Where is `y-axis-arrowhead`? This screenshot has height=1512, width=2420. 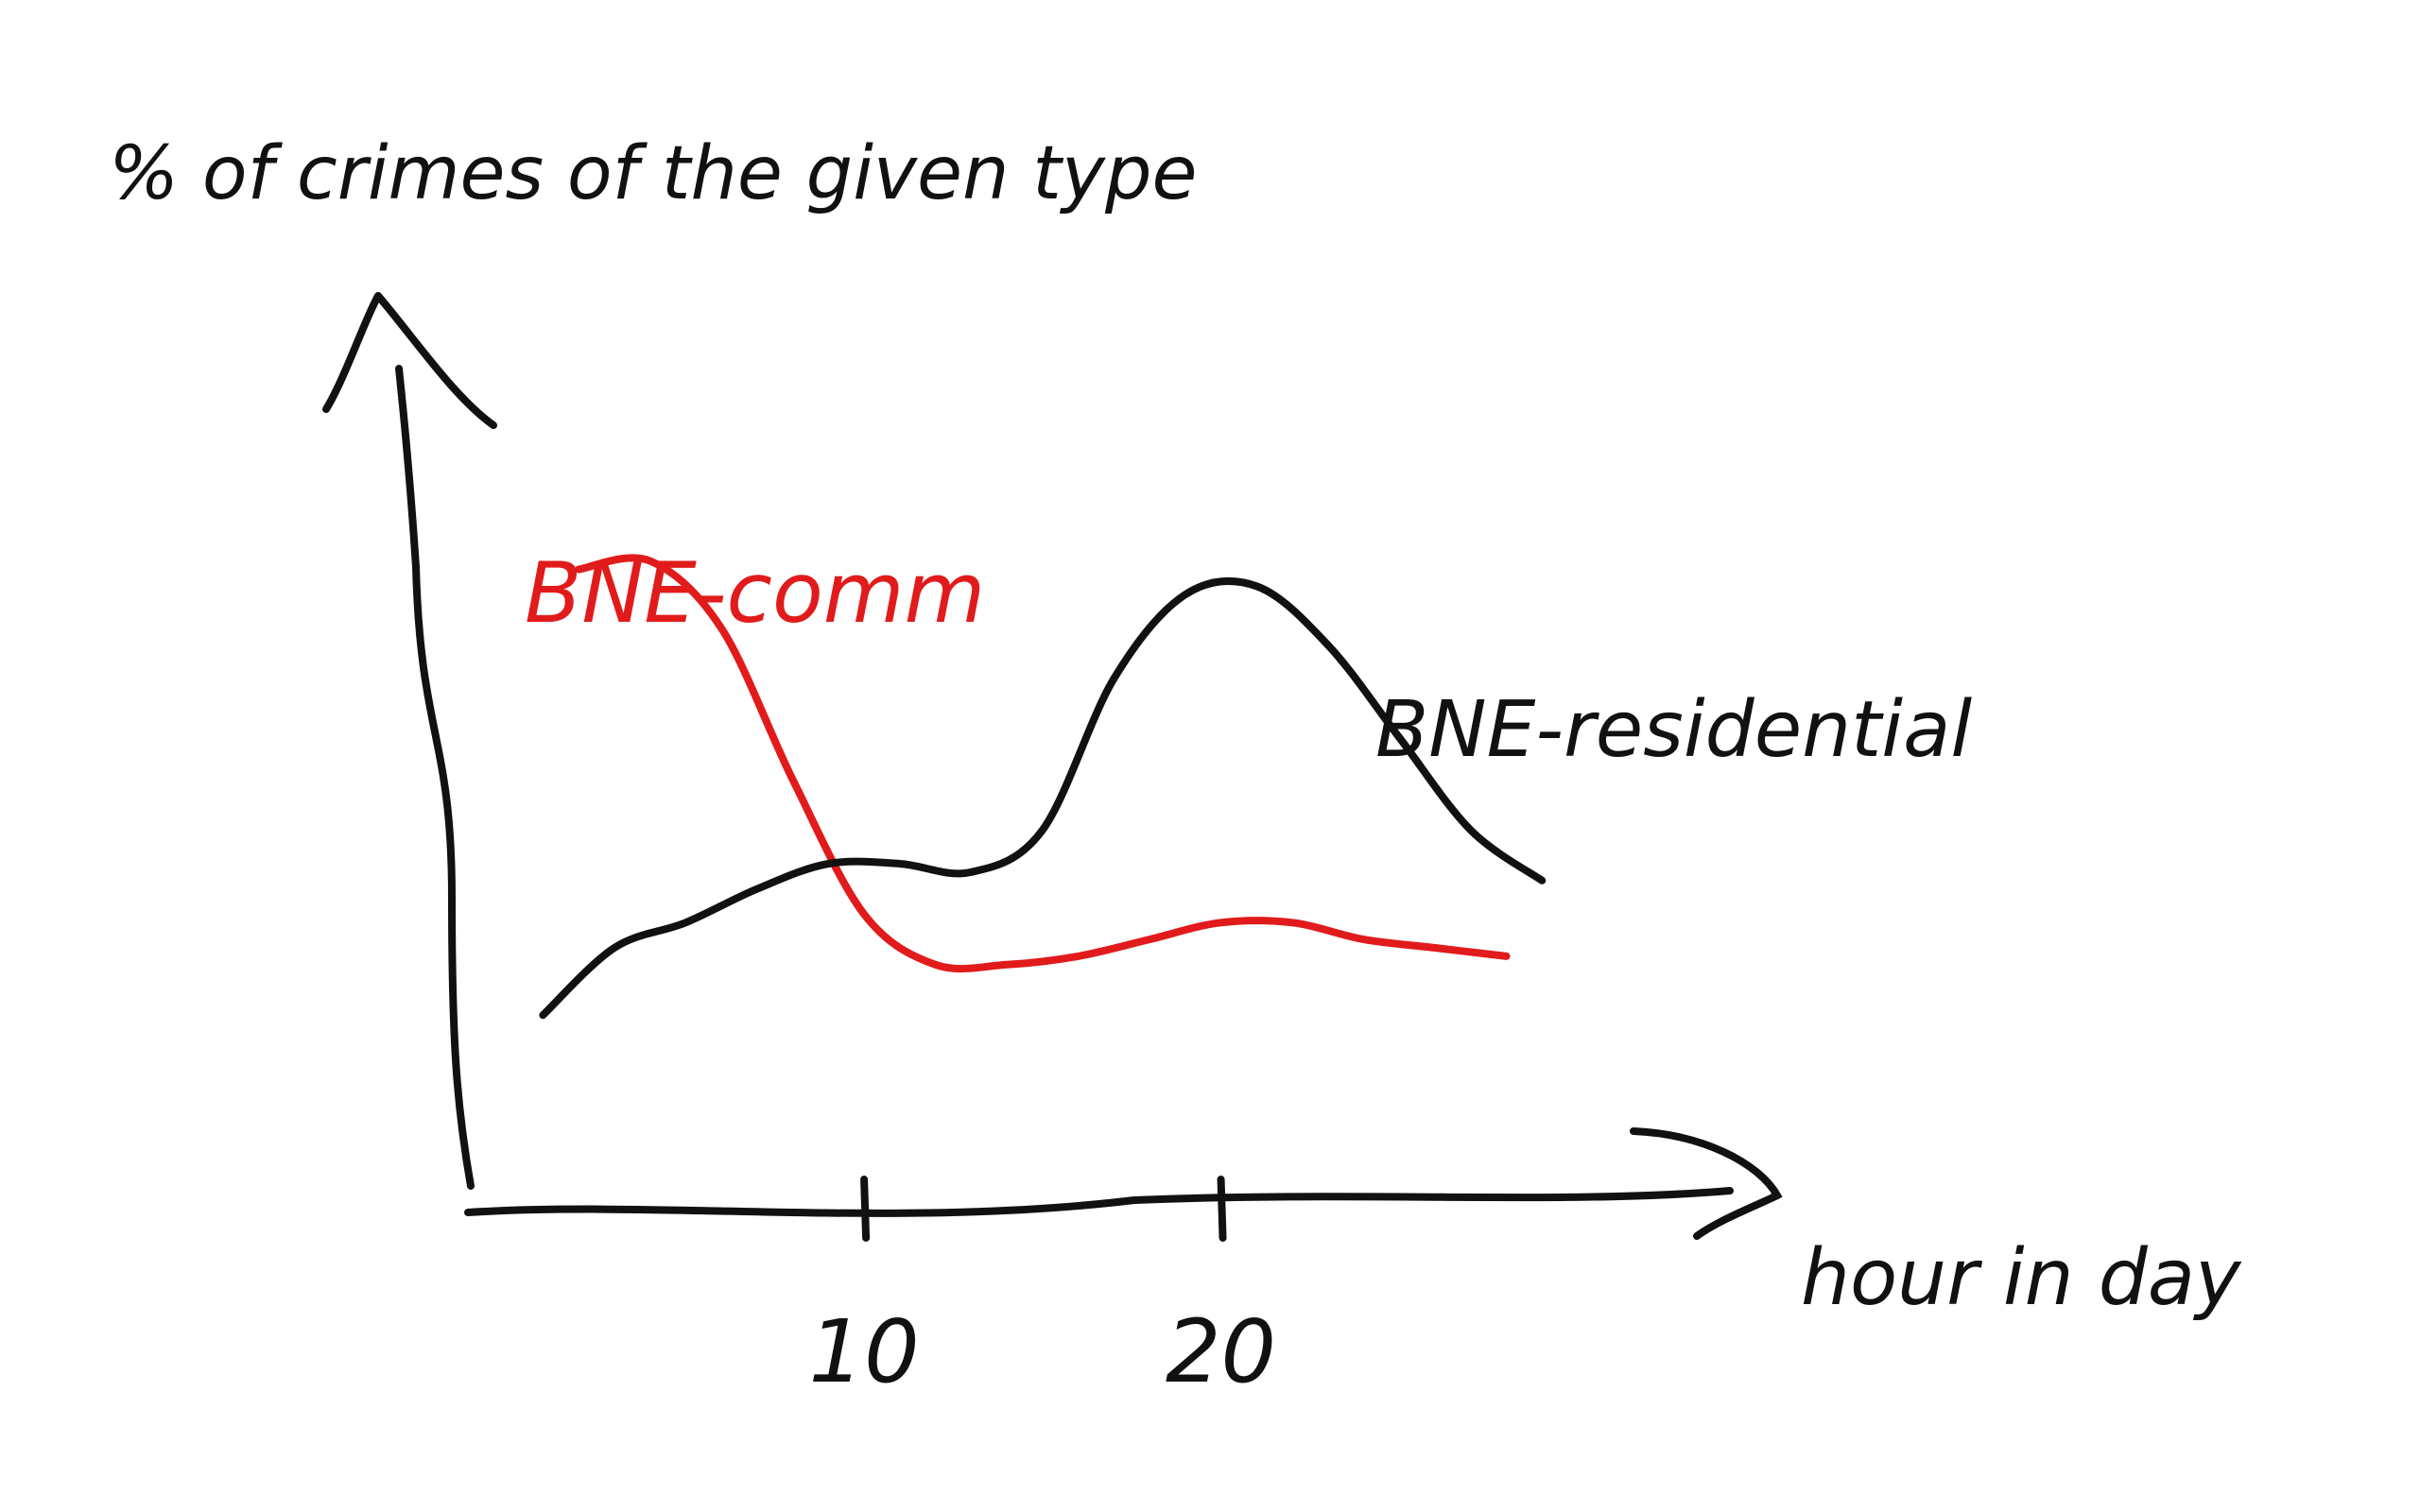 y-axis-arrowhead is located at coordinates (409, 360).